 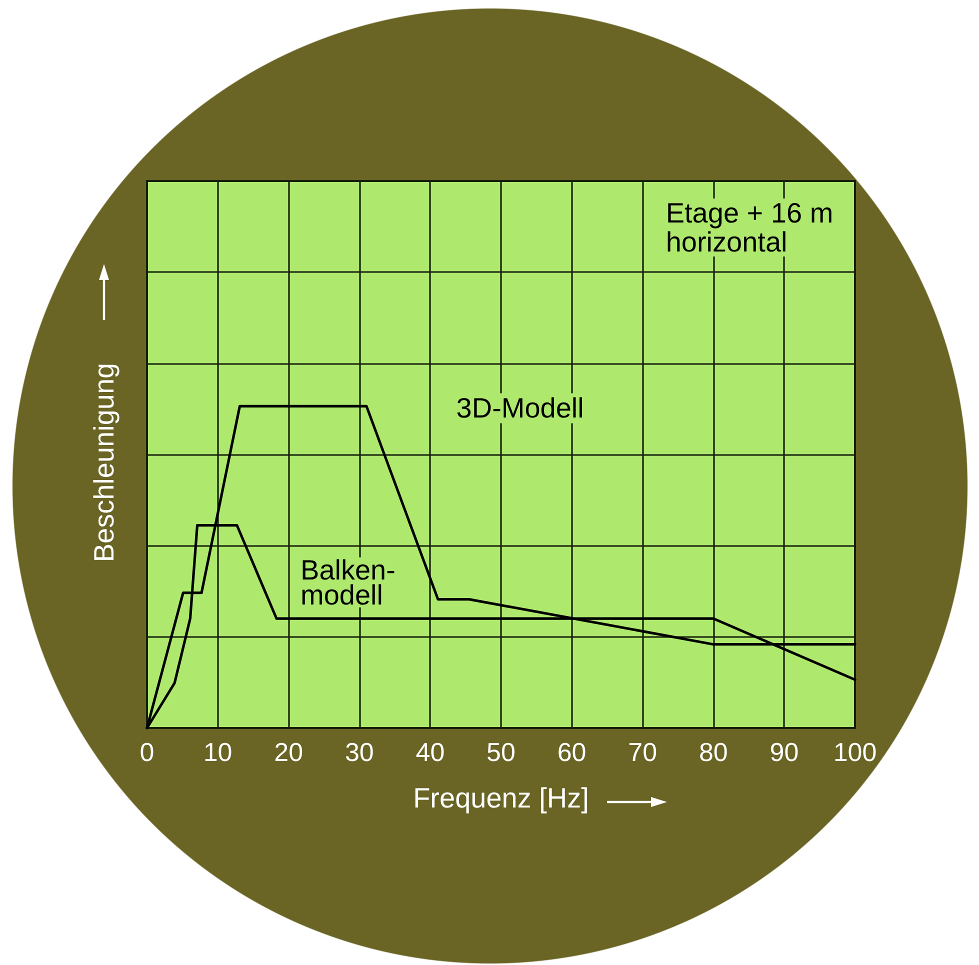 I want to click on x-tick-label: 10, so click(x=217, y=752).